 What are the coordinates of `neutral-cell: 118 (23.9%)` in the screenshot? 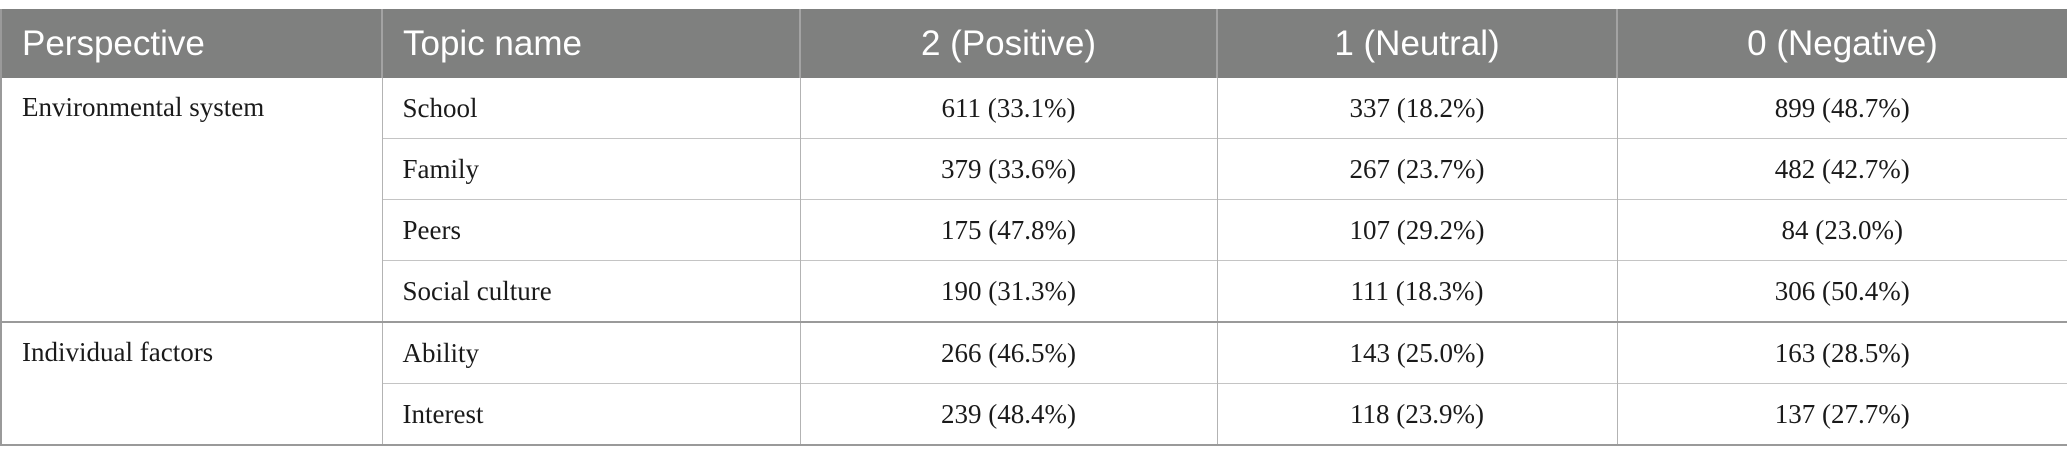 It's located at (1417, 414).